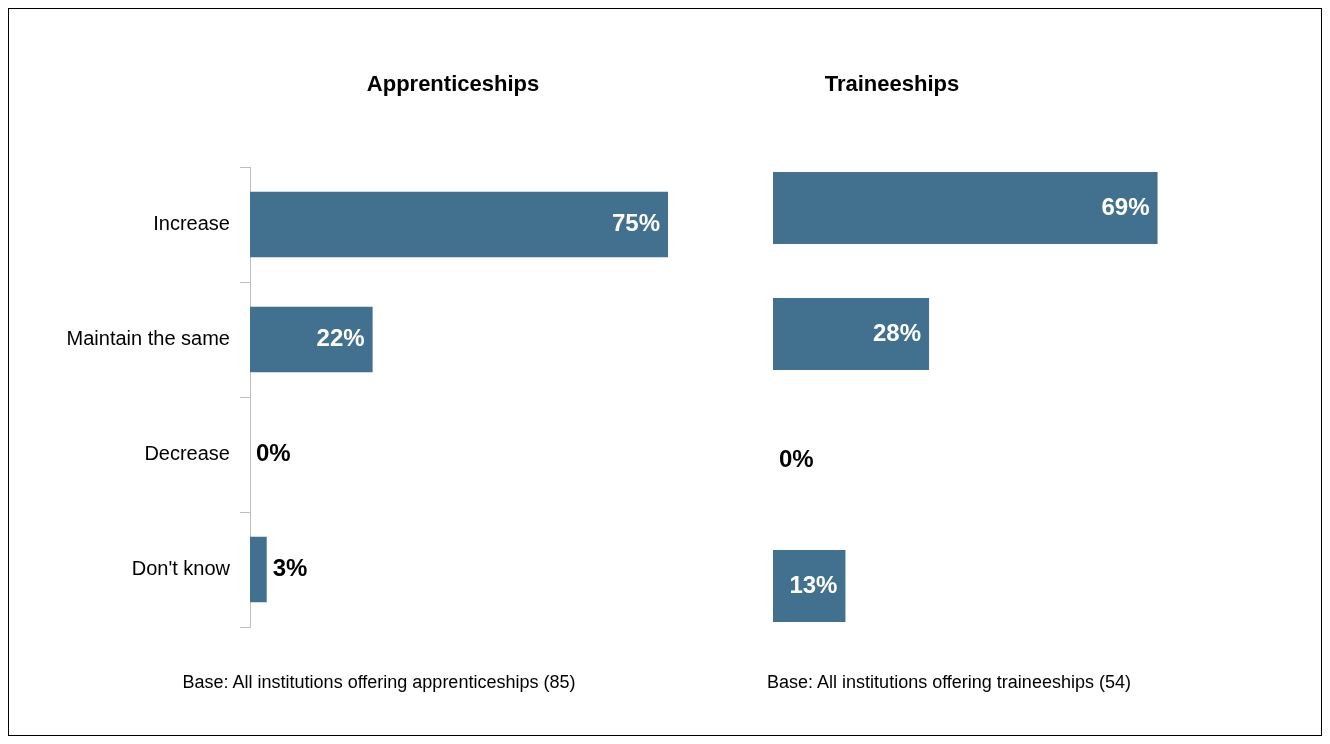  I want to click on y-tick-label: Maintain the same, so click(148, 338).